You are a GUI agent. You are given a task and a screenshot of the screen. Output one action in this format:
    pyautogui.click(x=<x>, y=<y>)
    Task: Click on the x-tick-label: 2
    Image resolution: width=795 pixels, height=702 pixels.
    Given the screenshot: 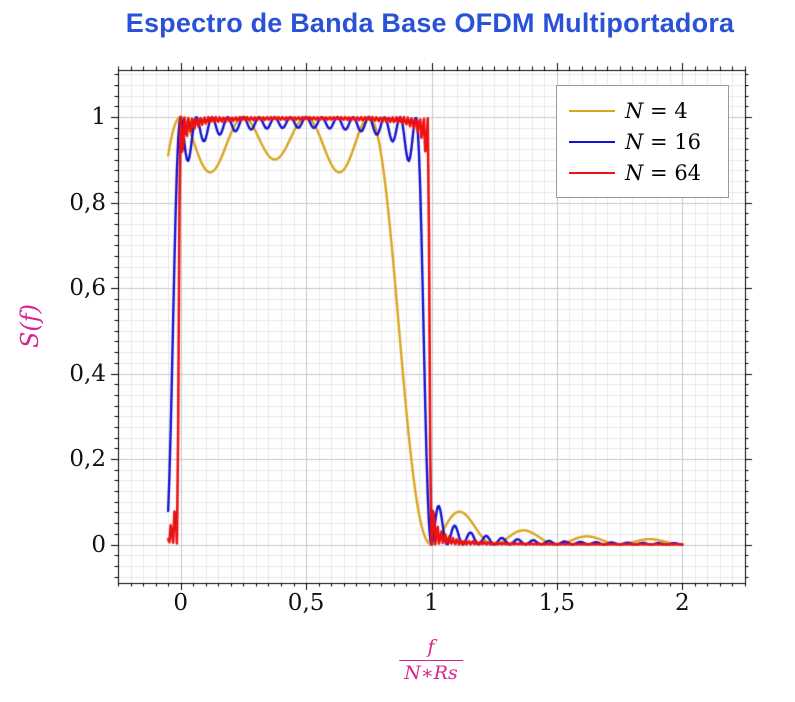 What is the action you would take?
    pyautogui.click(x=682, y=603)
    